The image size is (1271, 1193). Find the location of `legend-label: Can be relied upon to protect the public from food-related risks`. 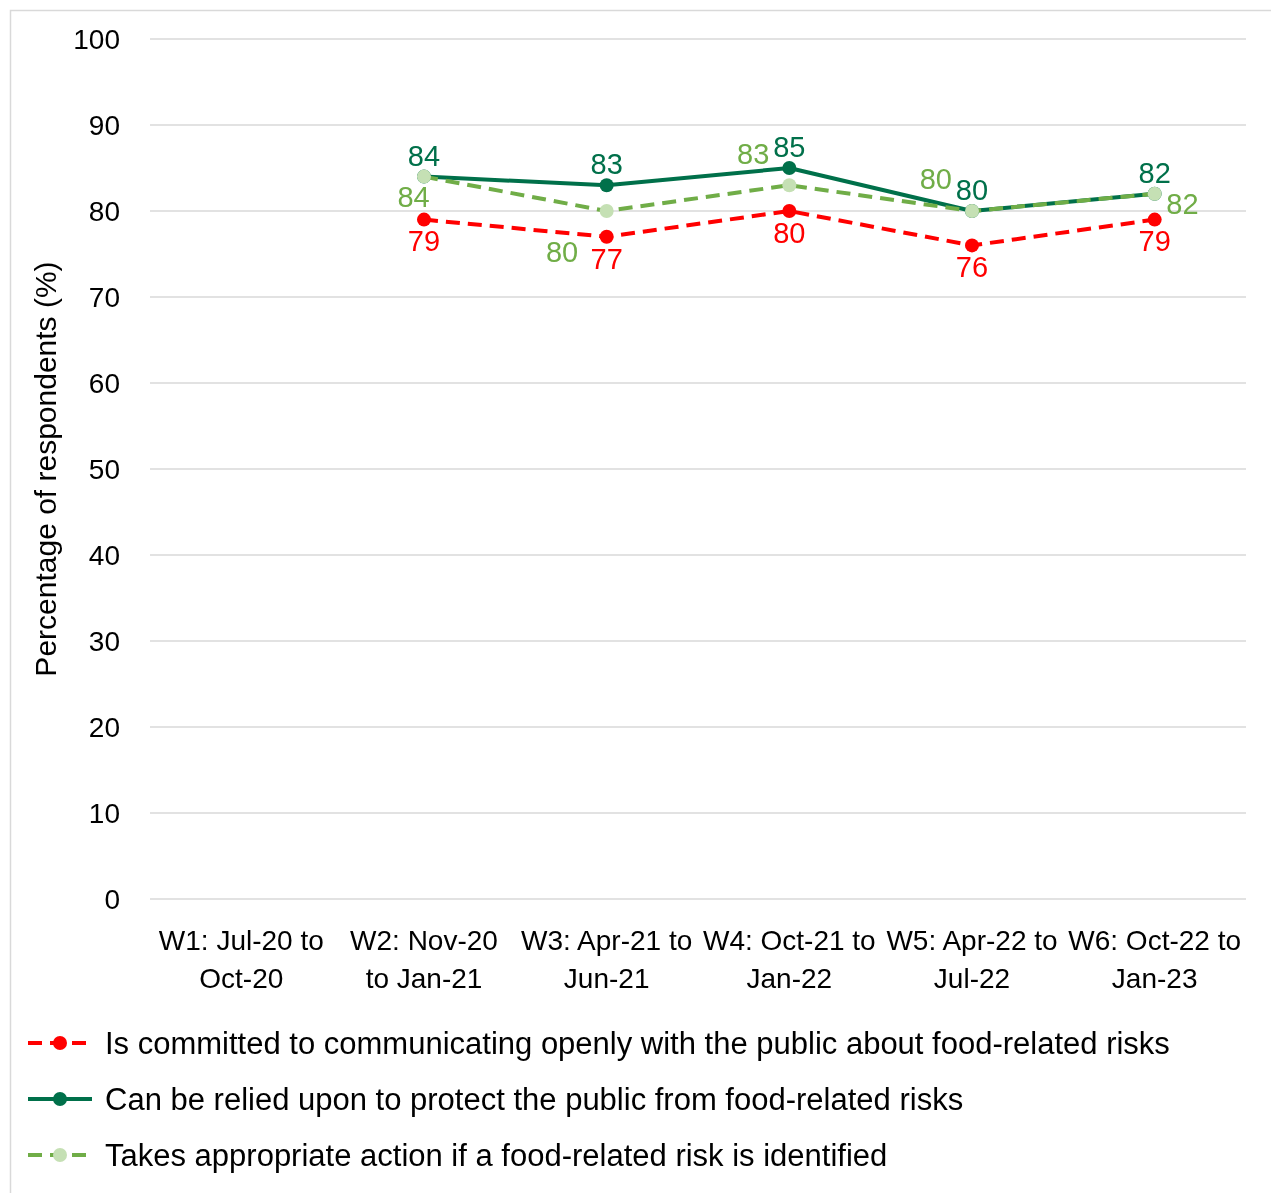

legend-label: Can be relied upon to protect the public from food-related risks is located at coordinates (534, 1099).